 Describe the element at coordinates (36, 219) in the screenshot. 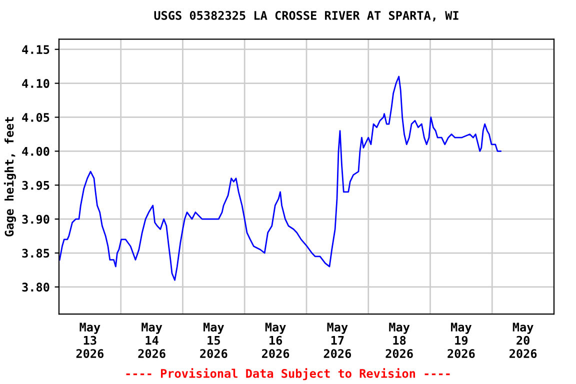

I see `y-tick-label: 3.90` at that location.